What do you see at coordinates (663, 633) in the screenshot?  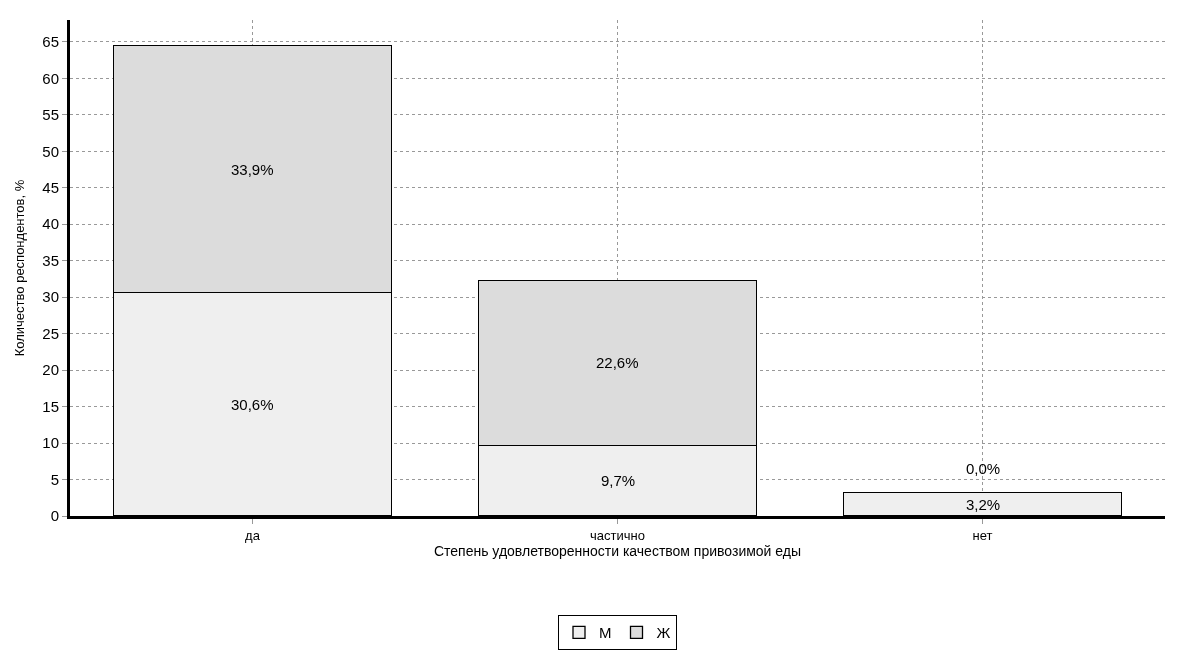 I see `legend-label: Ж` at bounding box center [663, 633].